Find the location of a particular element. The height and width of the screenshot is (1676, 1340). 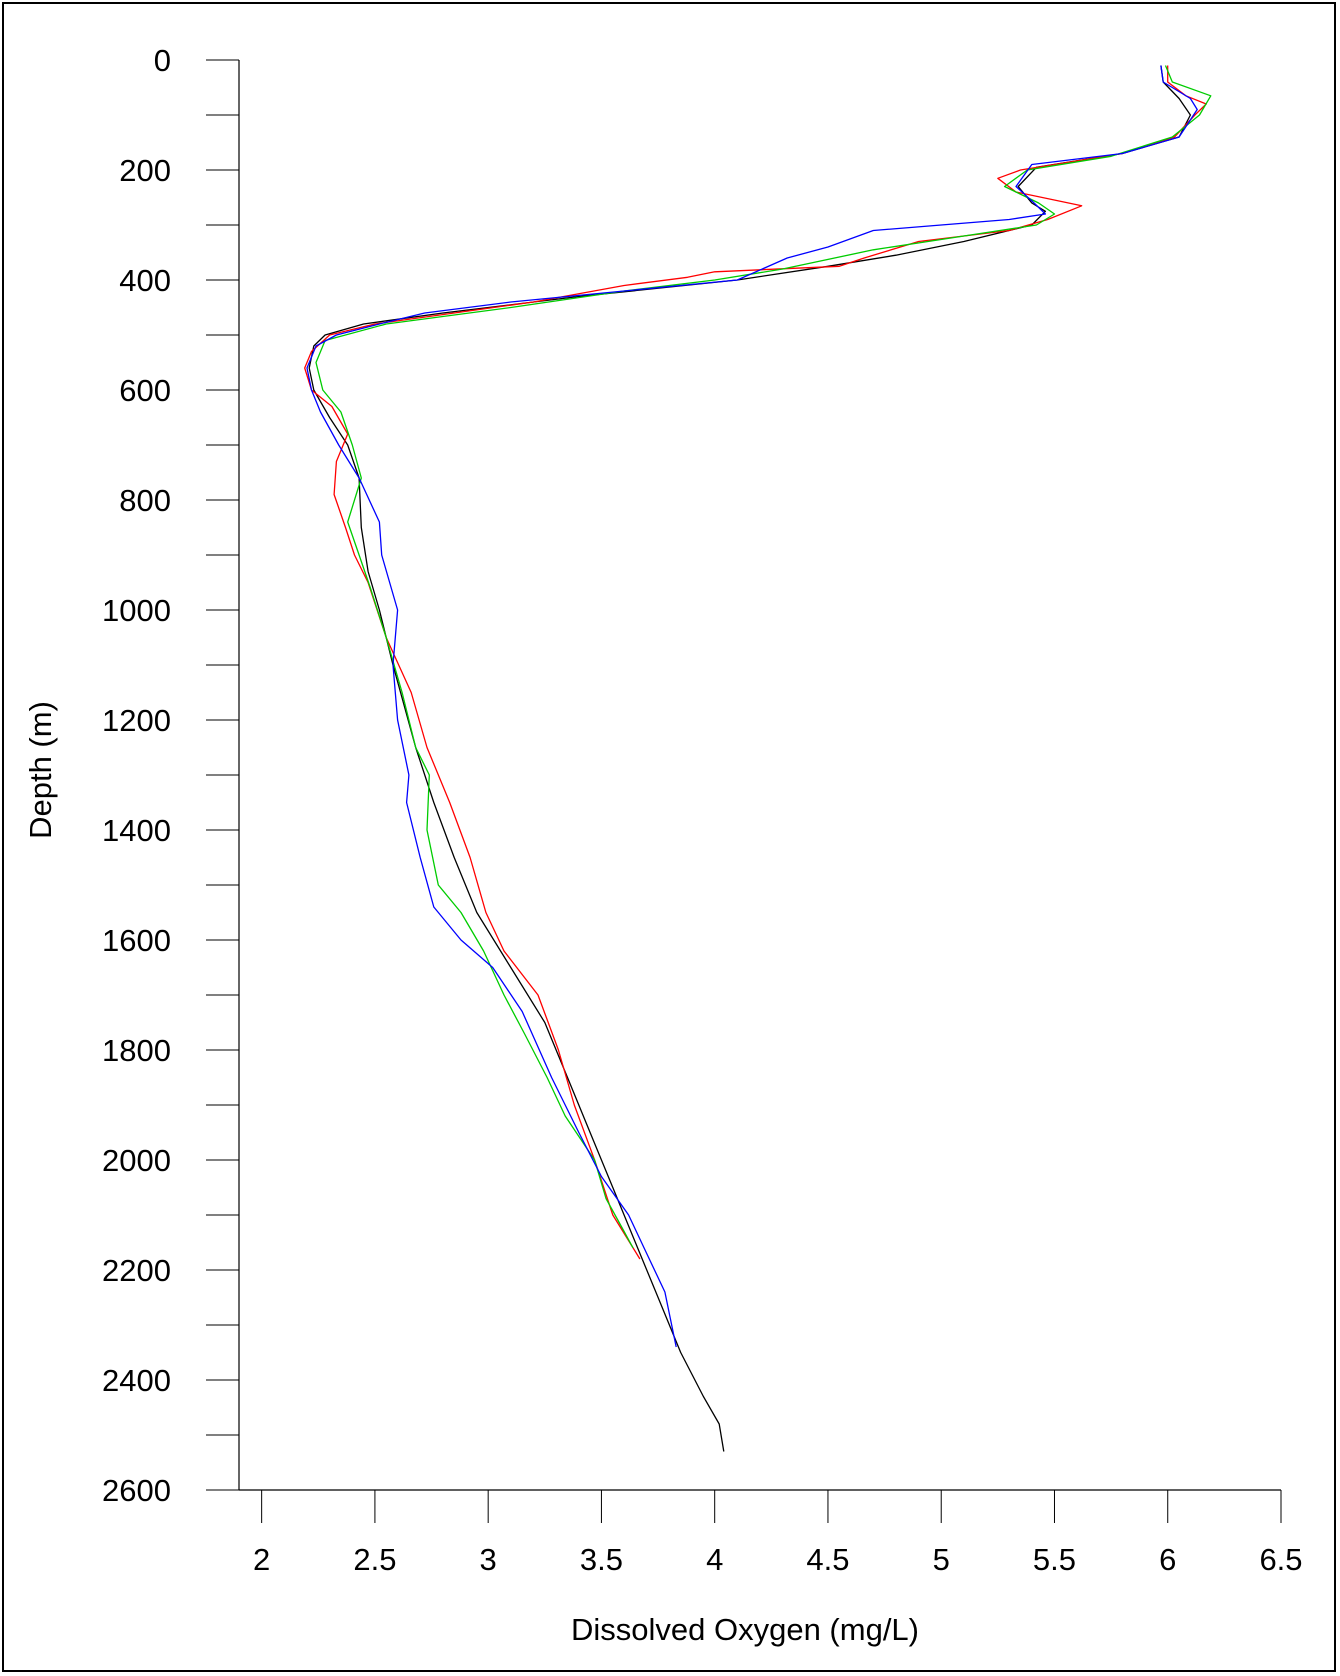

x-tick-label: 4.5 is located at coordinates (827, 1559).